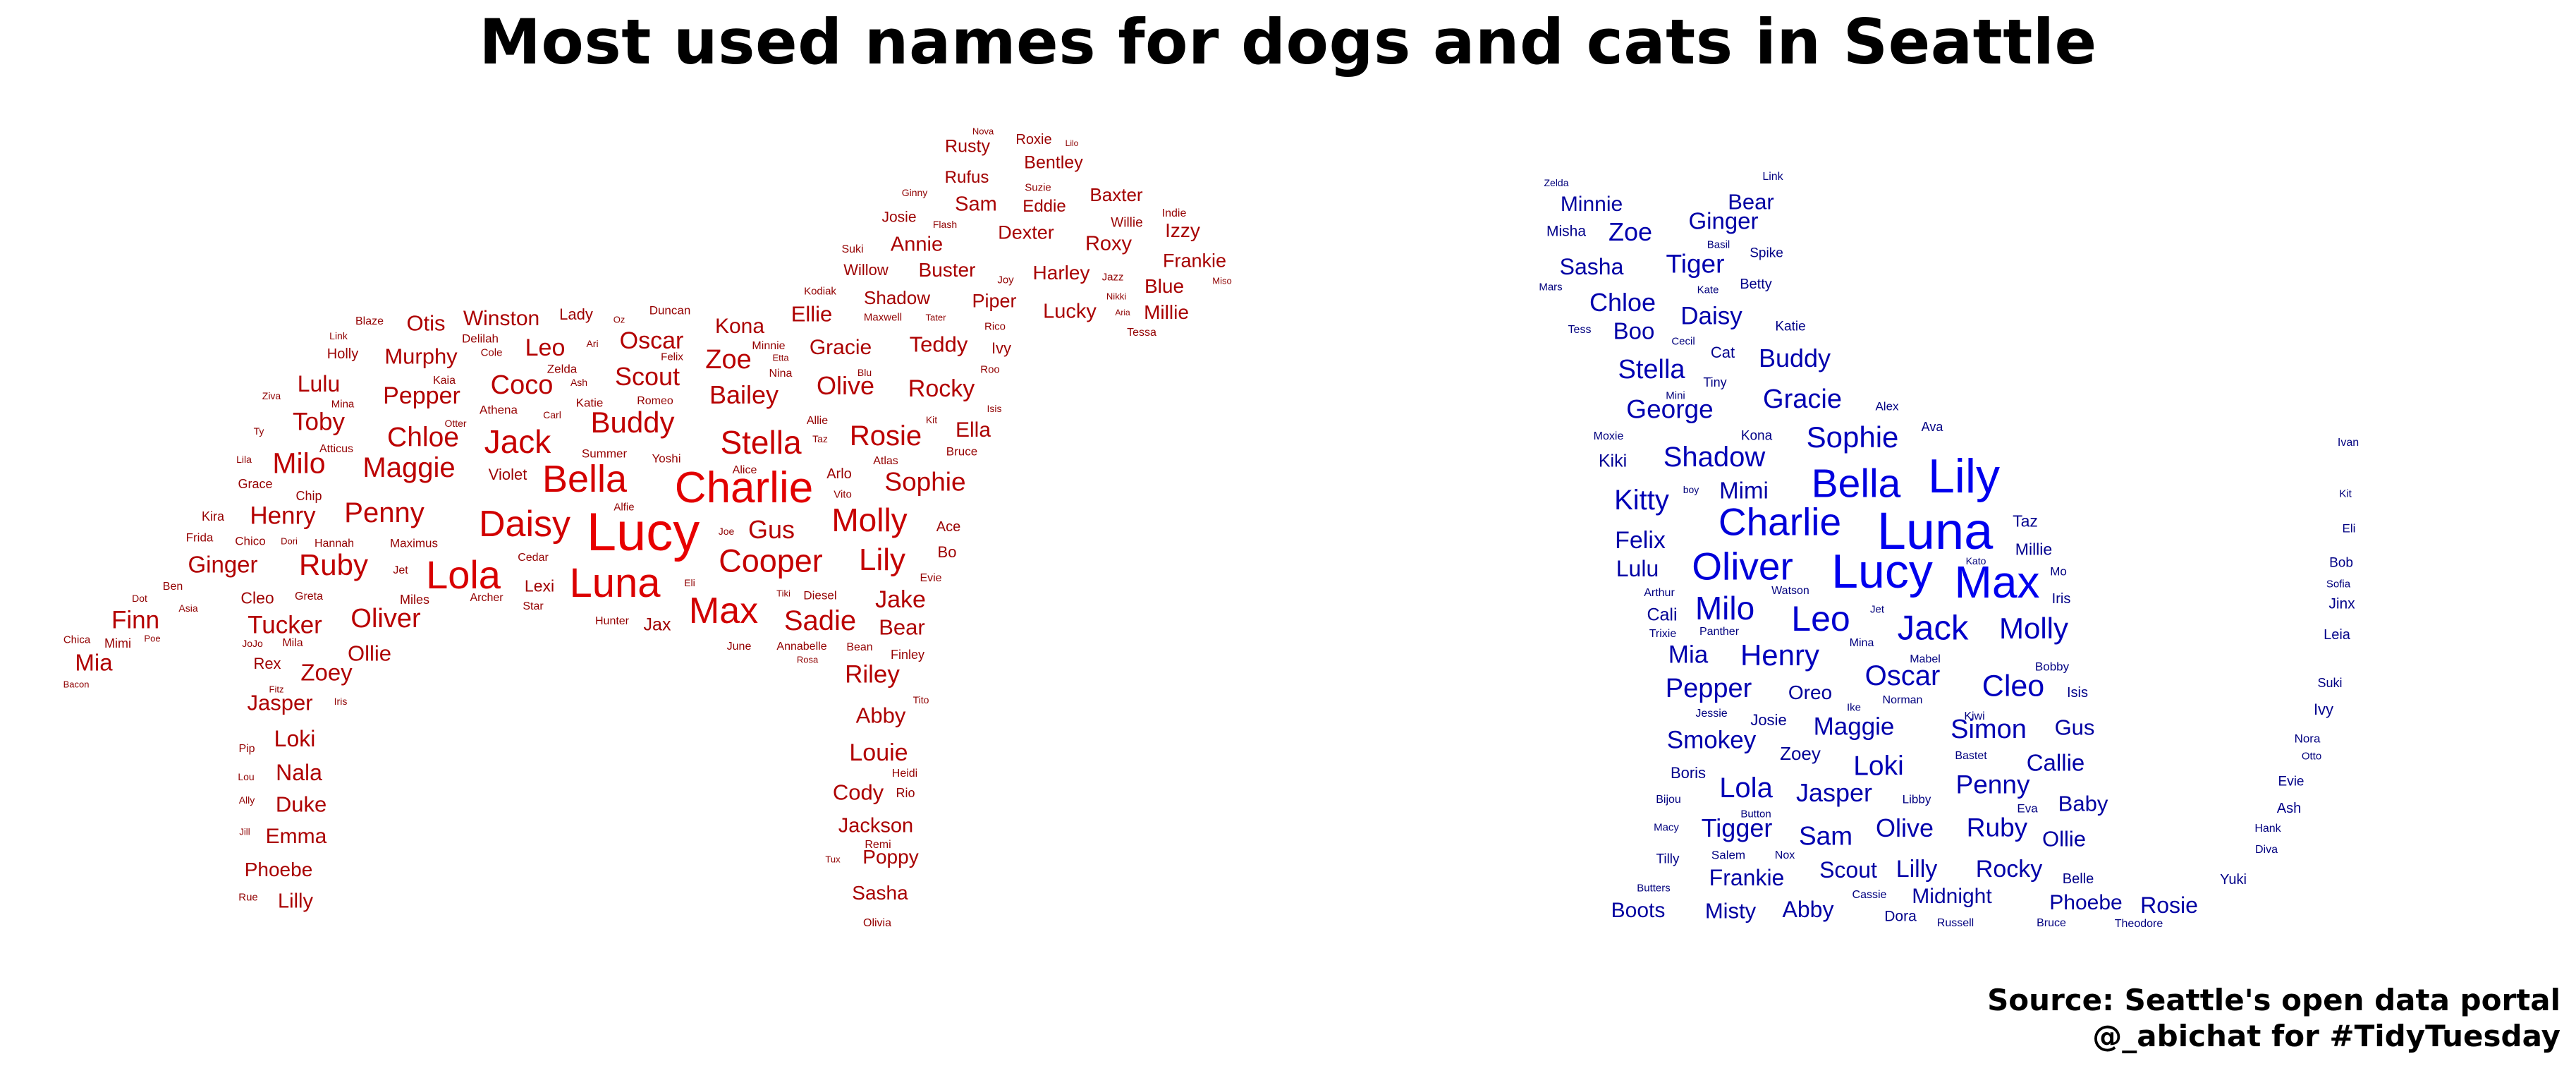 This screenshot has width=2576, height=1066. I want to click on cat-word-hank: Hank, so click(2267, 829).